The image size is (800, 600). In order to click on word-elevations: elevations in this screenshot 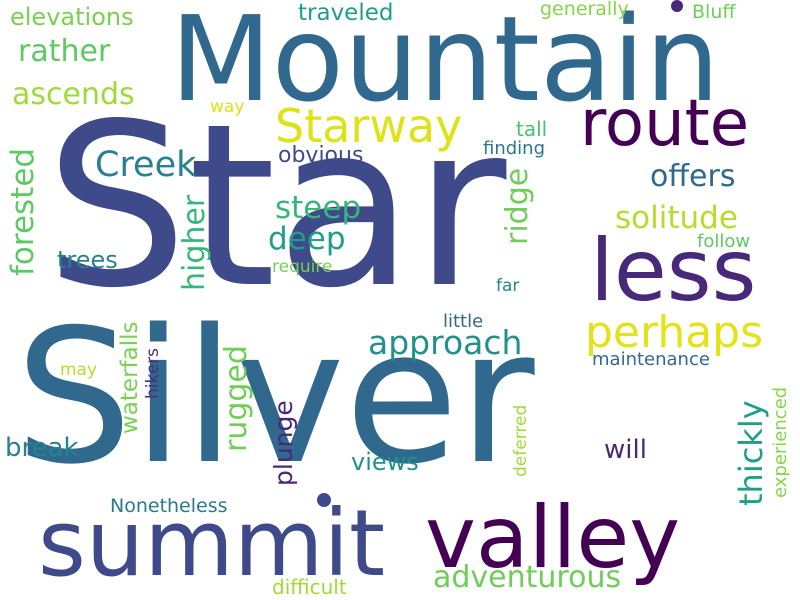, I will do `click(72, 17)`.